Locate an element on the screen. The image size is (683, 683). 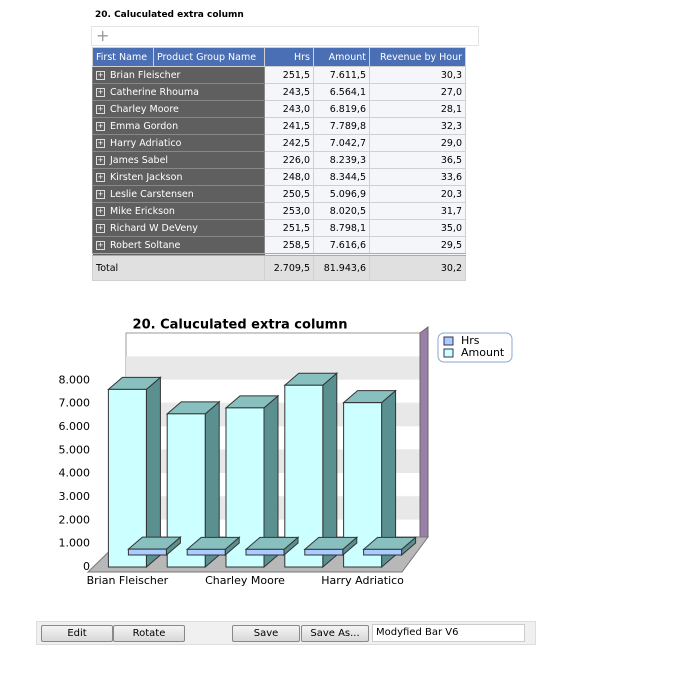
number-cell: 243,5 is located at coordinates (289, 92).